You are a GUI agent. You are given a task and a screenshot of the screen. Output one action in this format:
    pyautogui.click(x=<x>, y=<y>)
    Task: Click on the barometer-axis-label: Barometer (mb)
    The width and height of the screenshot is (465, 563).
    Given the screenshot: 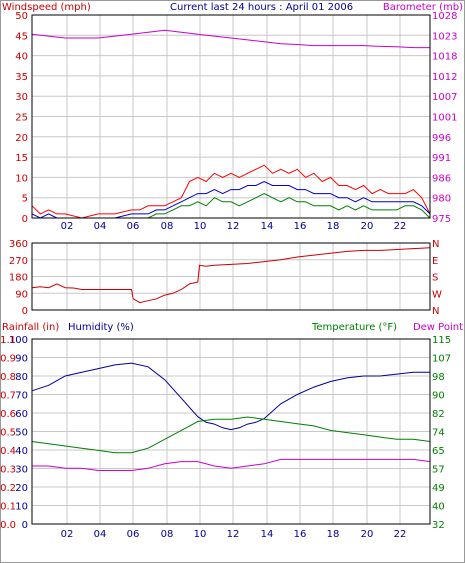 What is the action you would take?
    pyautogui.click(x=423, y=7)
    